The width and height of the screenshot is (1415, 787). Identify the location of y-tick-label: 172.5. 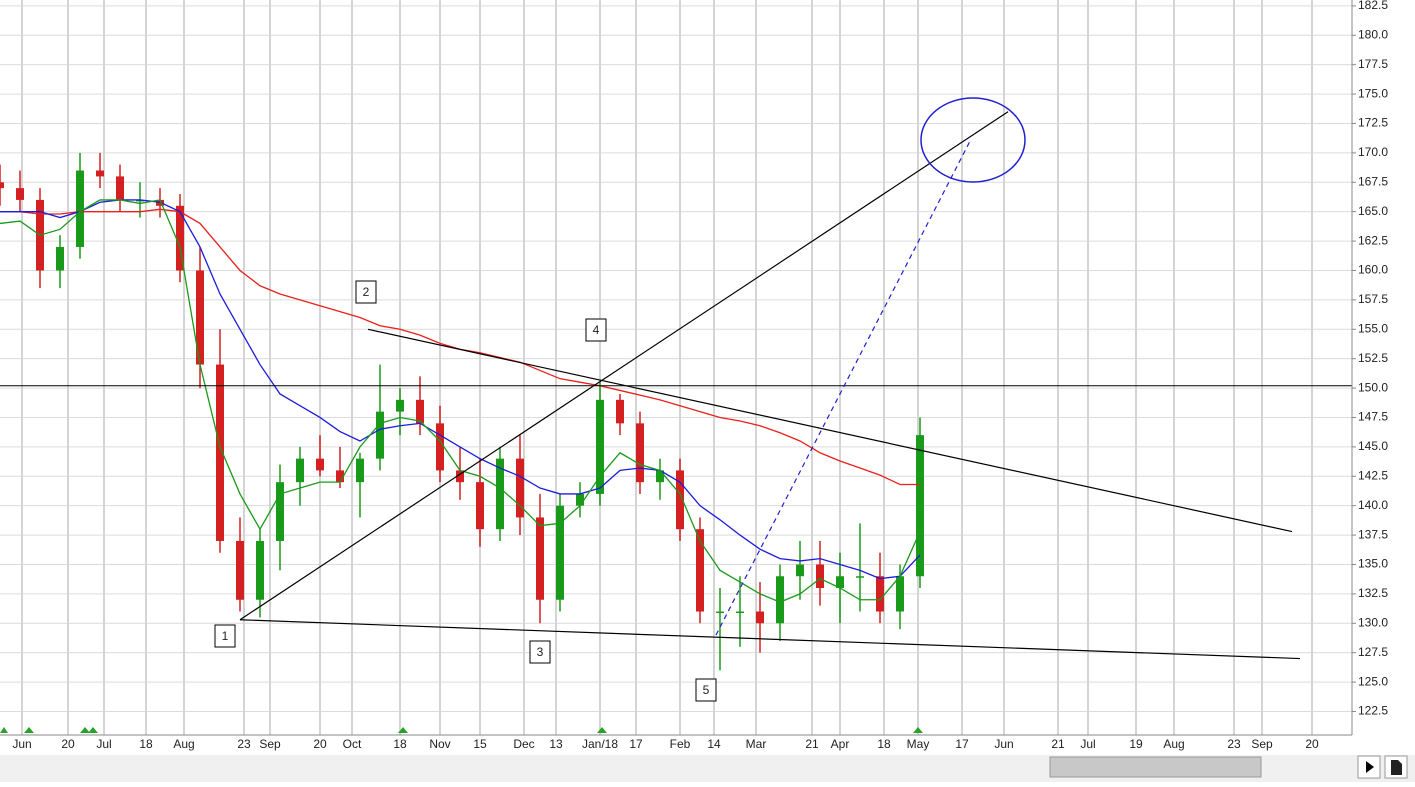
(1373, 123).